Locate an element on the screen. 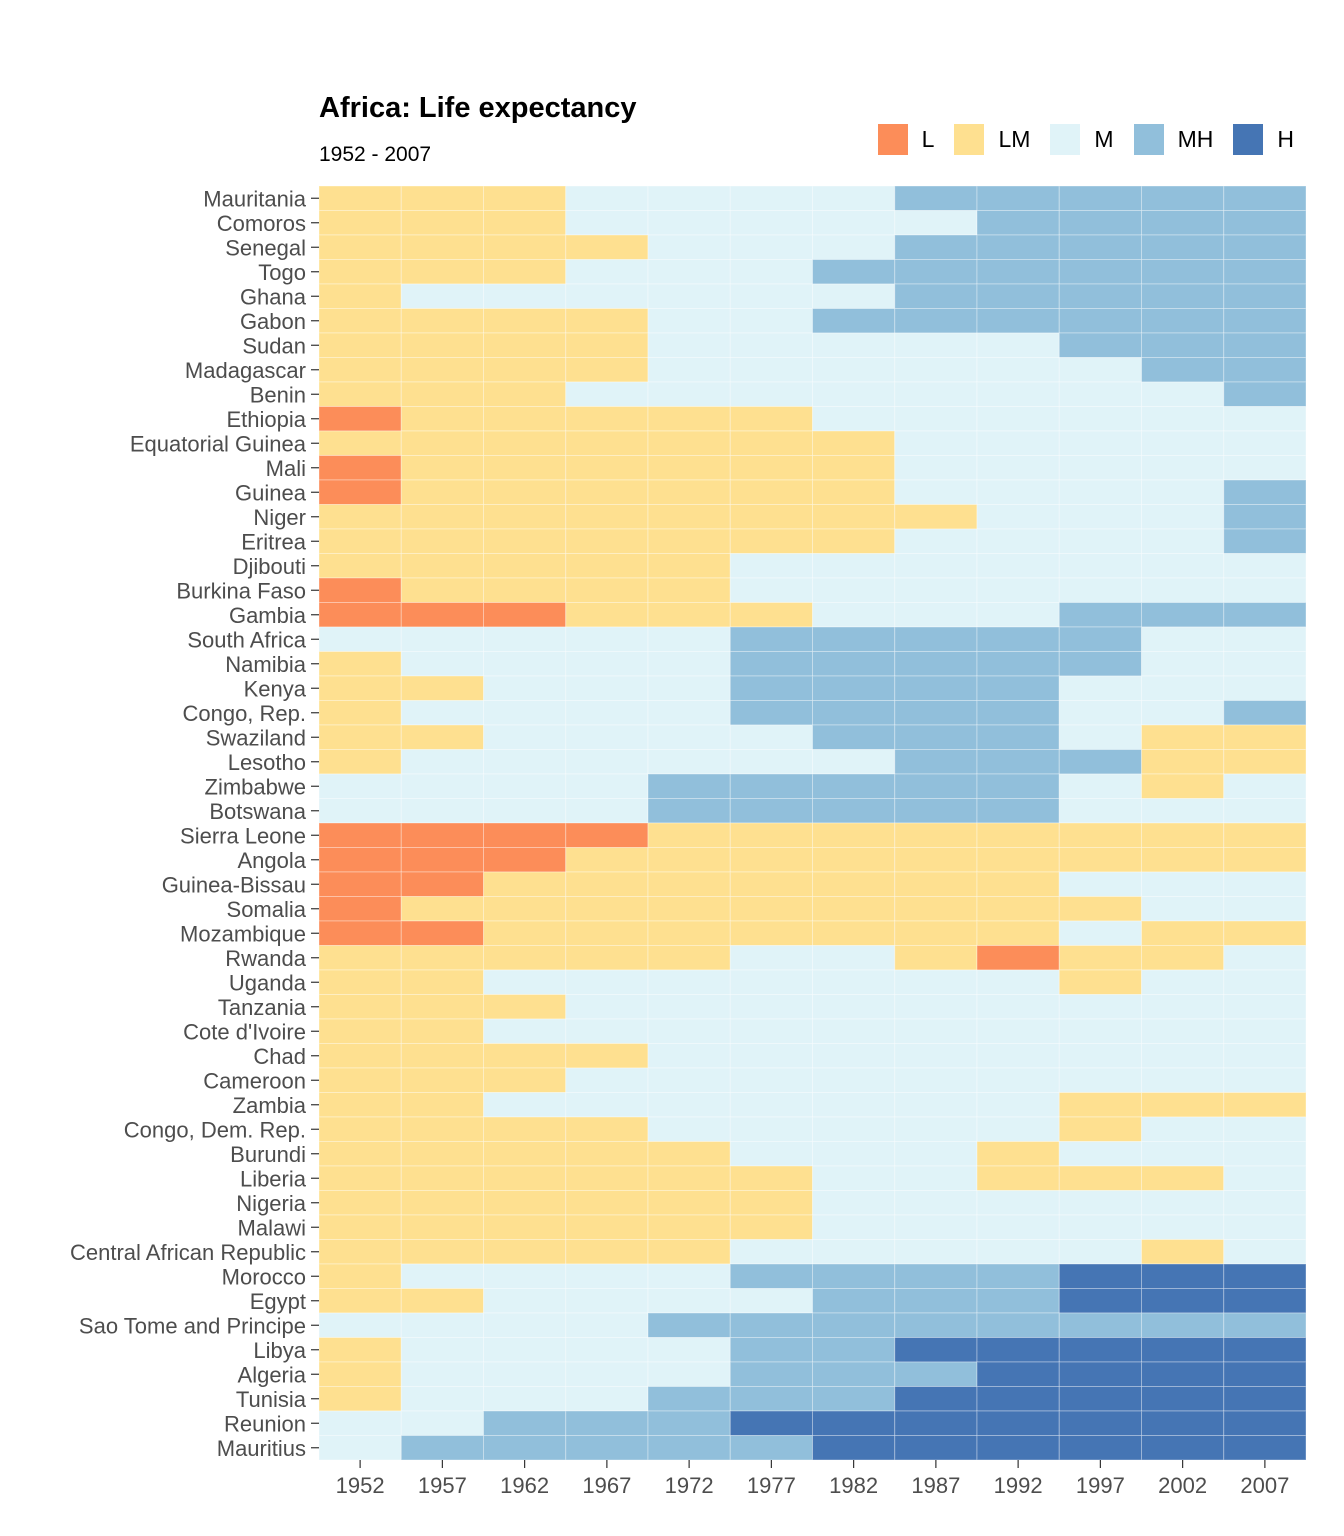 The image size is (1344, 1536). y-tick-label: Equatorial Guinea is located at coordinates (218, 443).